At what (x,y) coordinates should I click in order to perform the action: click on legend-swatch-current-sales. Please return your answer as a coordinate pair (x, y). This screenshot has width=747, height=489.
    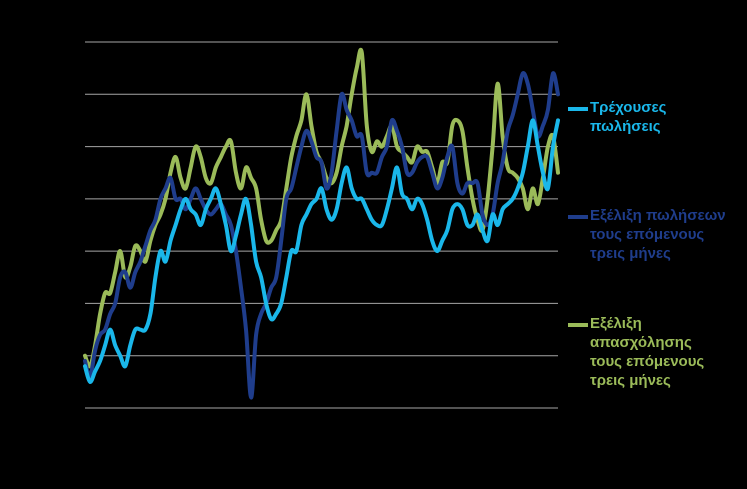
    Looking at the image, I should click on (578, 109).